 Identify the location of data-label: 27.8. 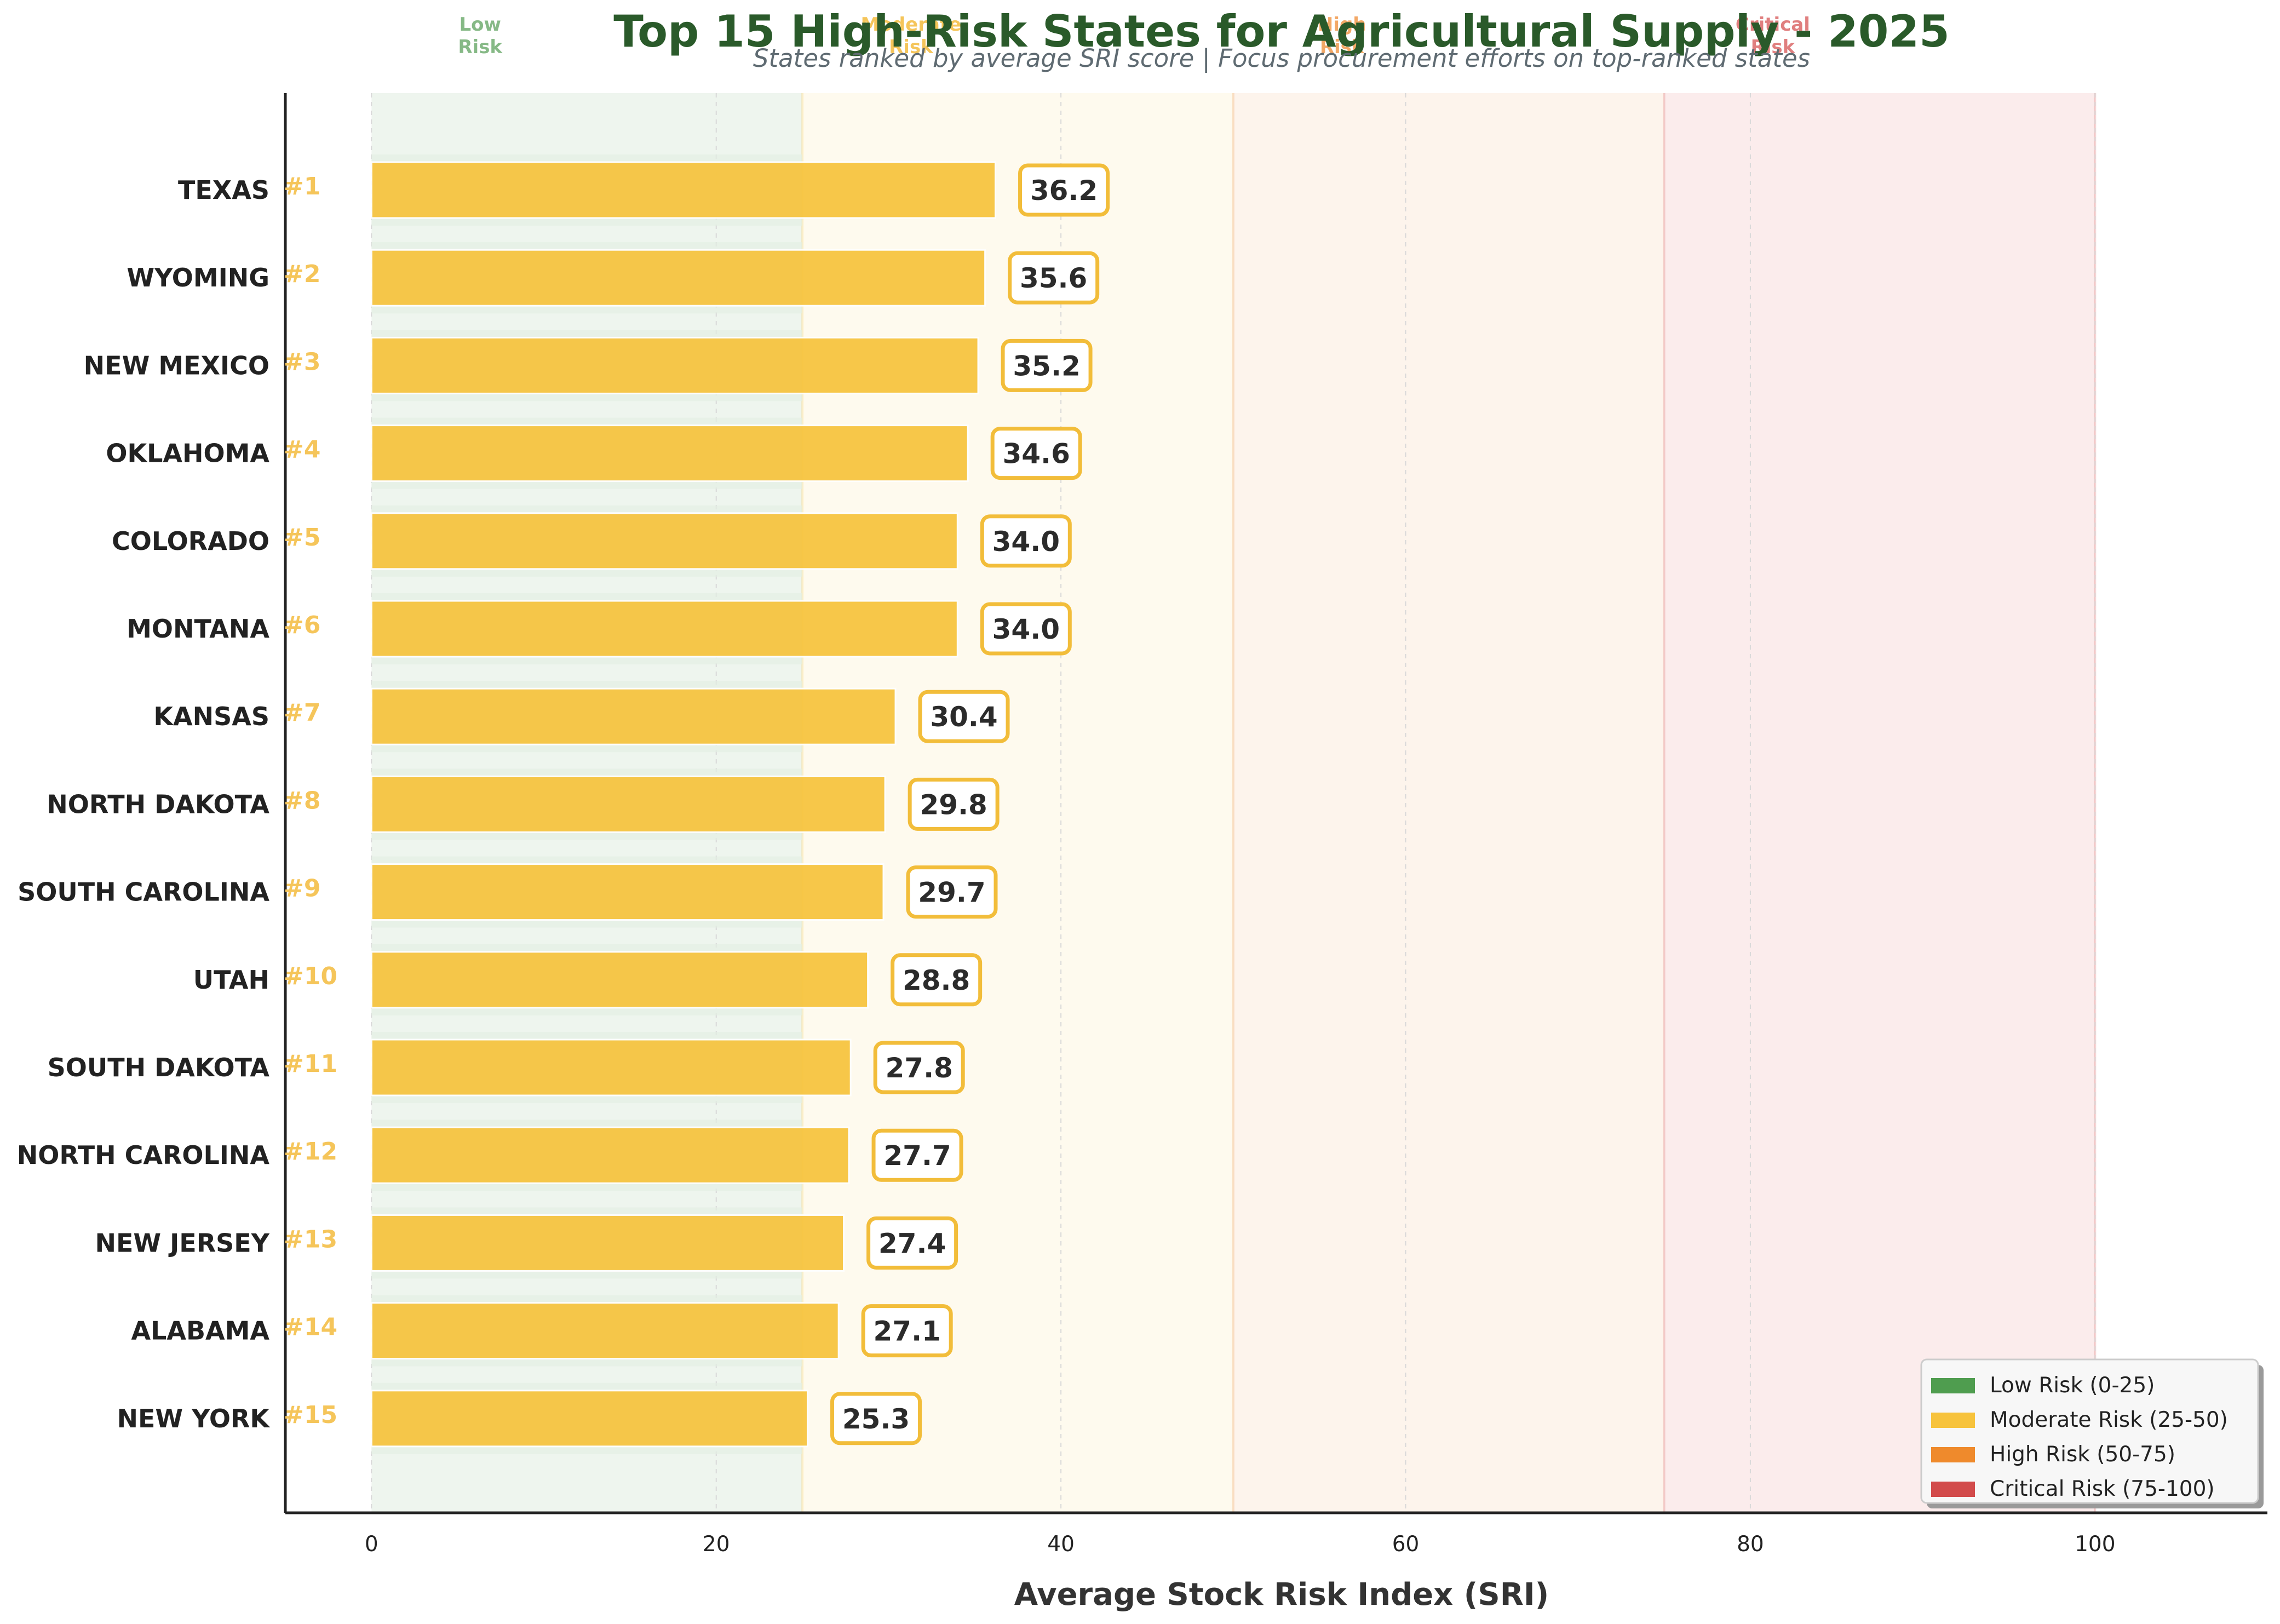
(919, 1068).